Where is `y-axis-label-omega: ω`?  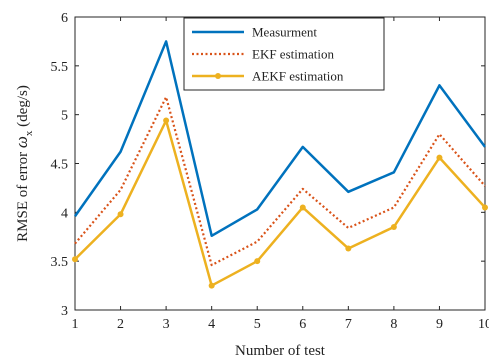 y-axis-label-omega: ω is located at coordinates (21, 142).